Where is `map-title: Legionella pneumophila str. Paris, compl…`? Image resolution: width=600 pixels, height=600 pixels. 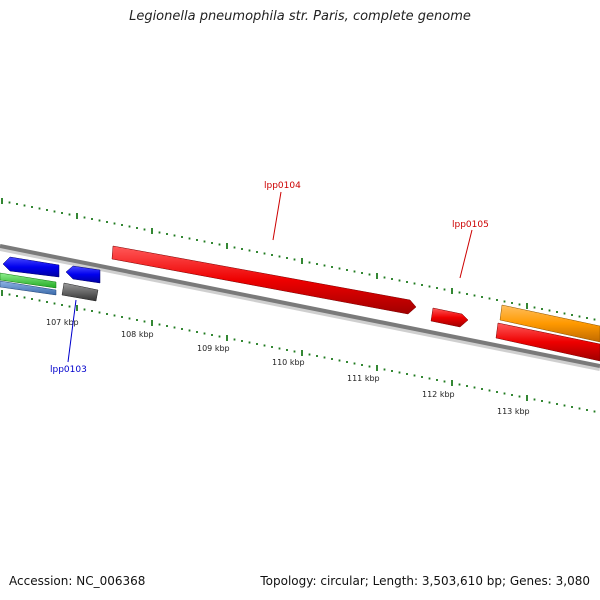
map-title: Legionella pneumophila str. Paris, compl… is located at coordinates (300, 16).